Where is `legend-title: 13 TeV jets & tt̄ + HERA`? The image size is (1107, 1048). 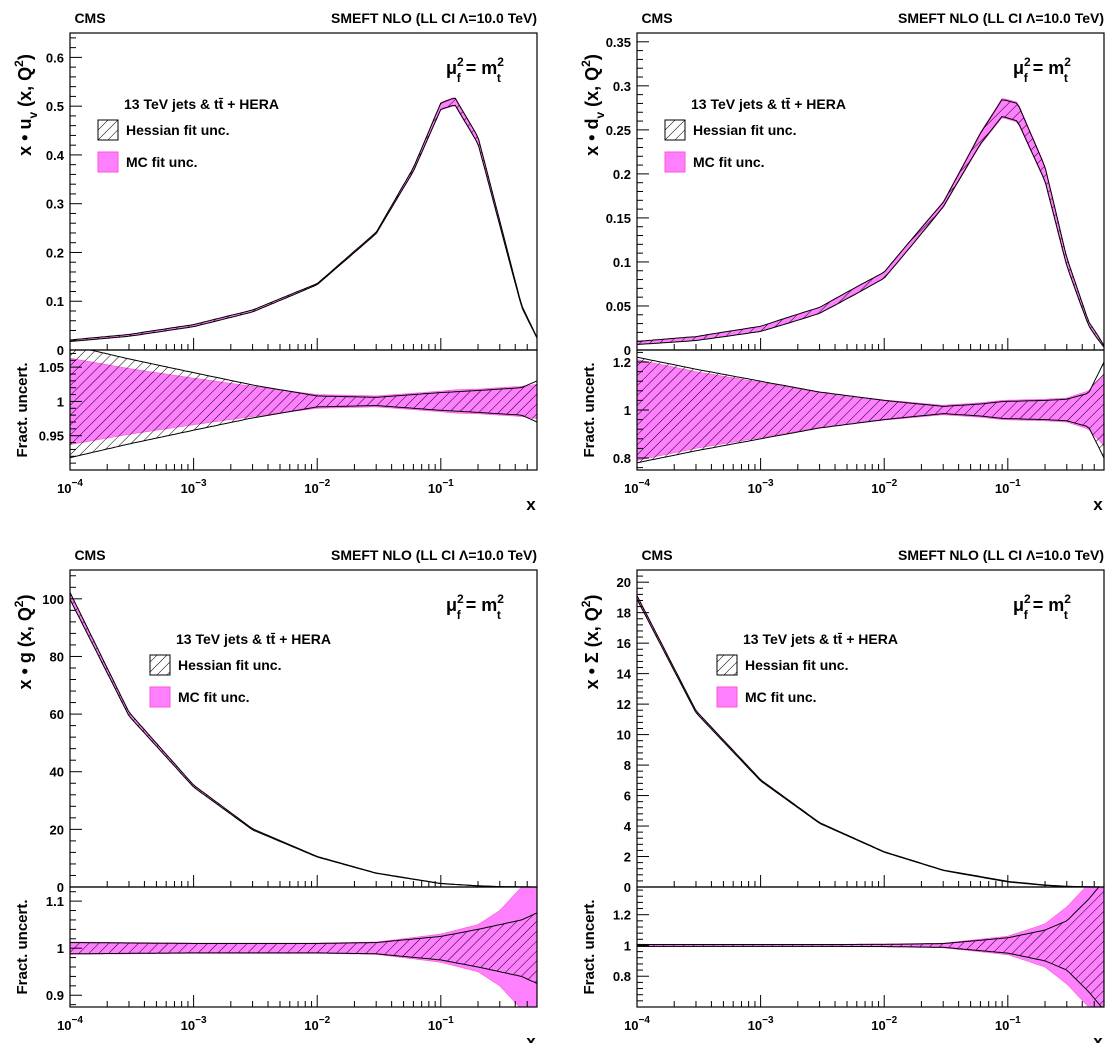
legend-title: 13 TeV jets & tt̄ + HERA is located at coordinates (768, 104).